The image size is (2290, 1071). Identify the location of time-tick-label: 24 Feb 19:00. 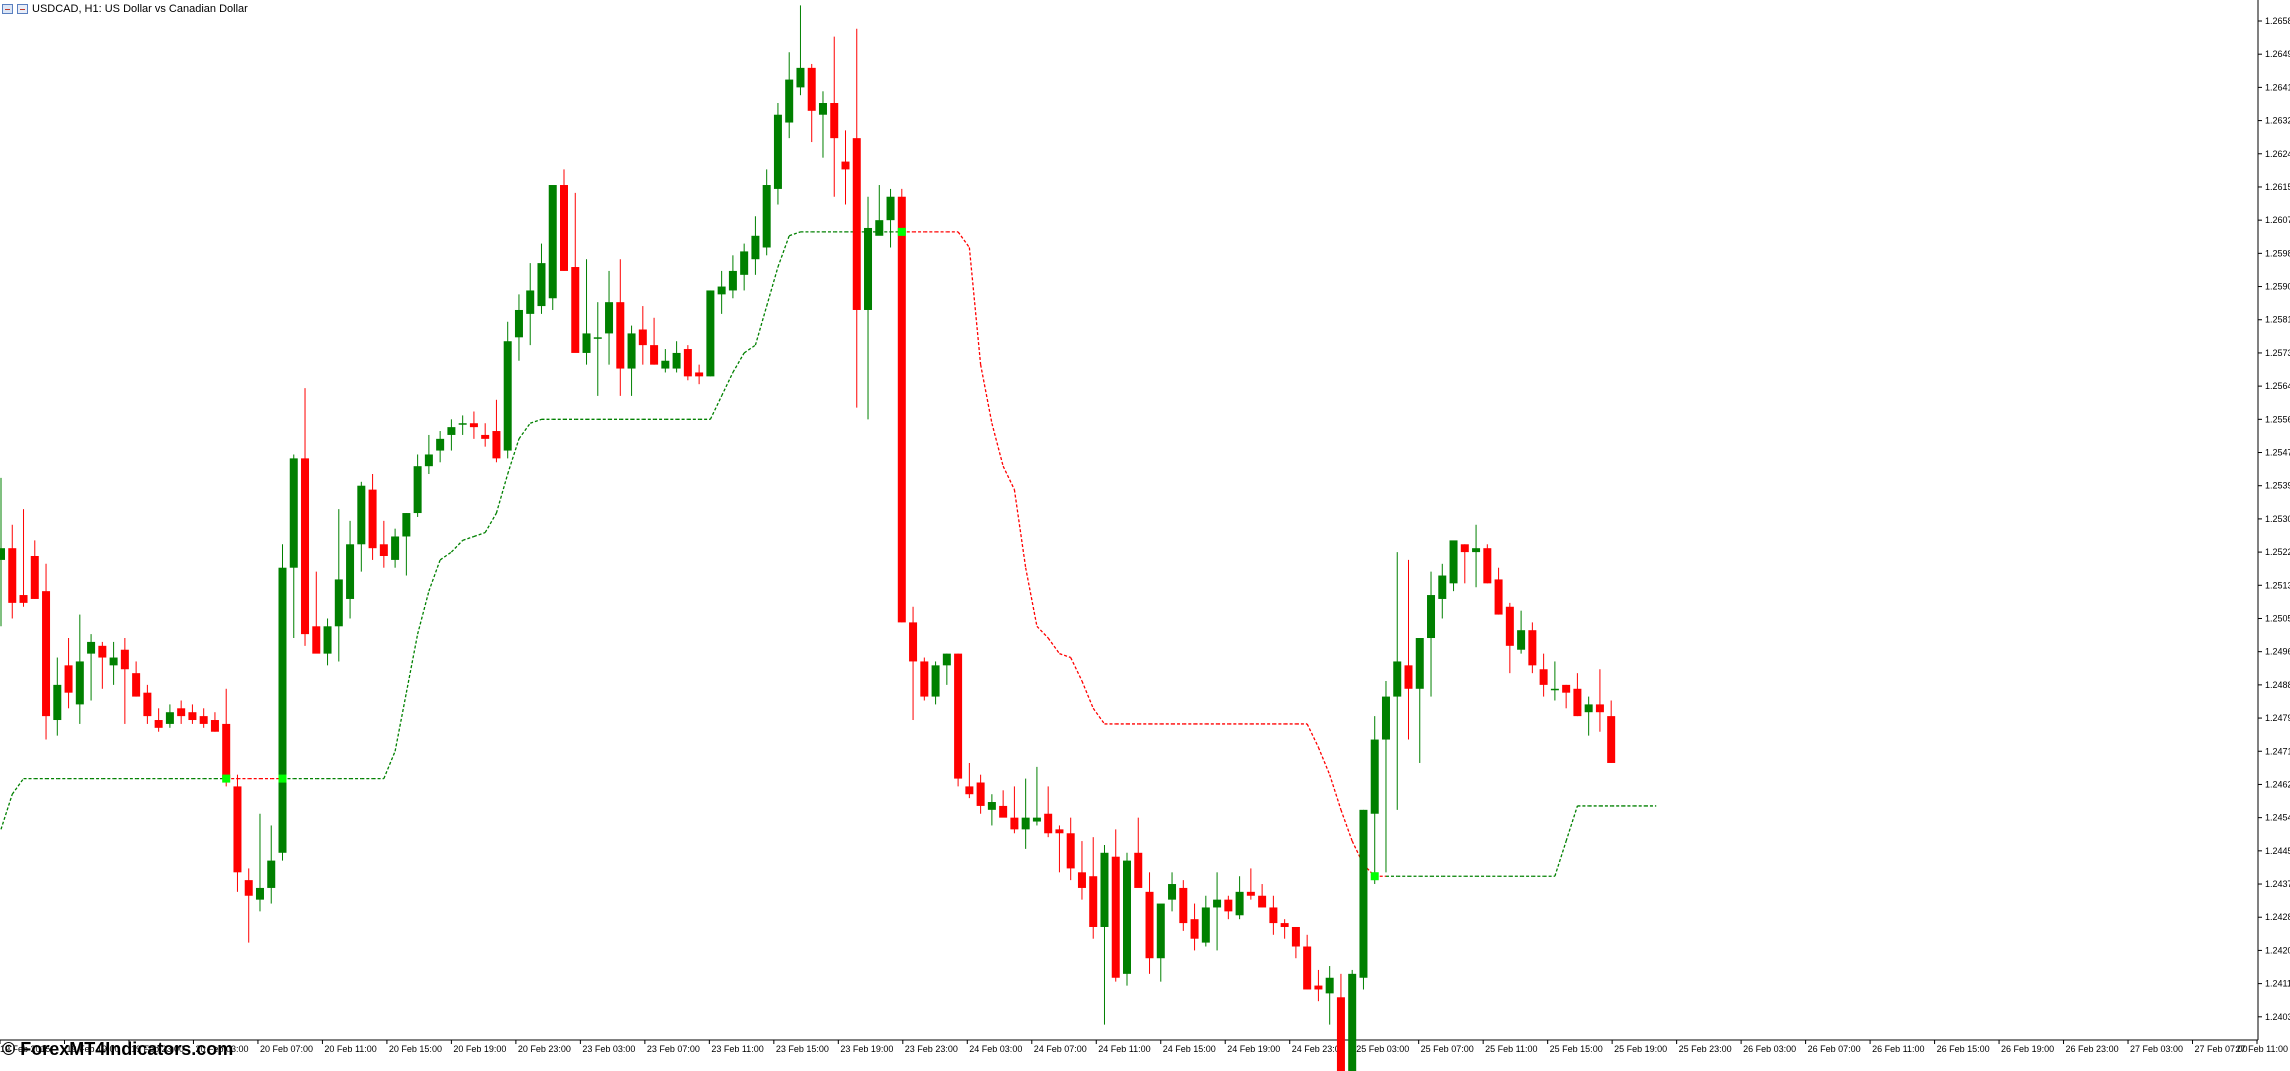
(1253, 1049).